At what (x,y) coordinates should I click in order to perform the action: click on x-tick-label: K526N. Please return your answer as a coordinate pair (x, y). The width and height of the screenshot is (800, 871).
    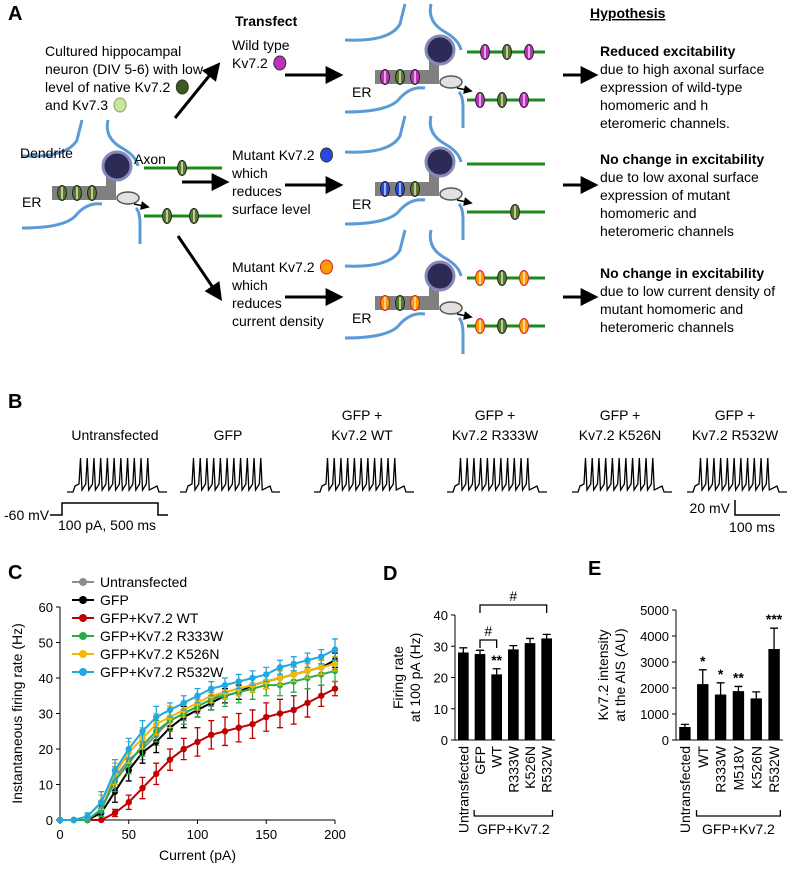
    Looking at the image, I should click on (530, 767).